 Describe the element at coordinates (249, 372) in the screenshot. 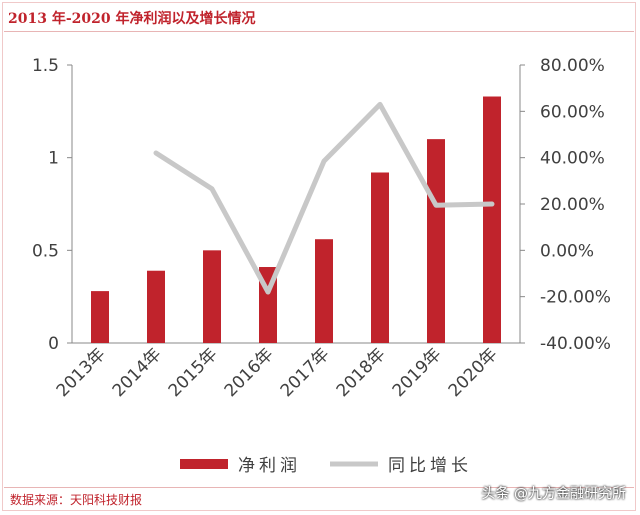

I see `x-tick-label: 2016年` at that location.